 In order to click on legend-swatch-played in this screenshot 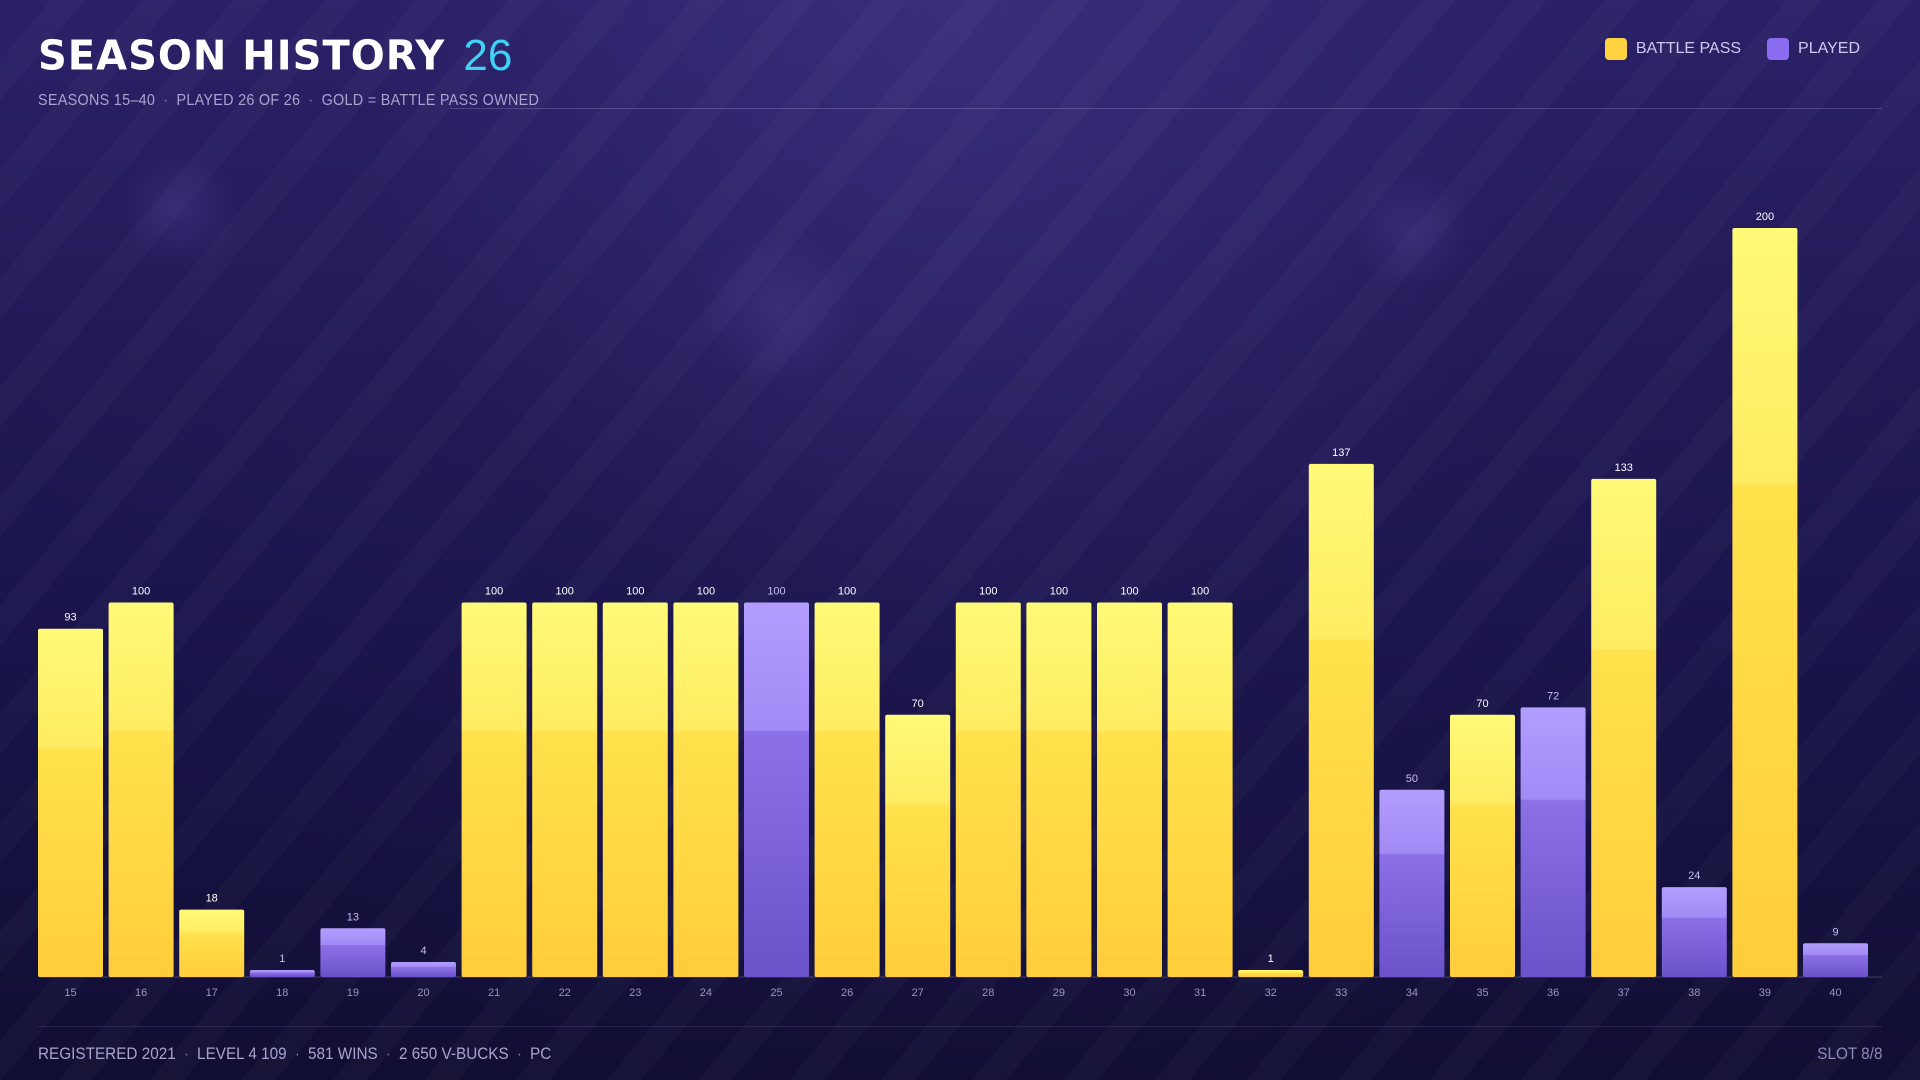, I will do `click(1778, 49)`.